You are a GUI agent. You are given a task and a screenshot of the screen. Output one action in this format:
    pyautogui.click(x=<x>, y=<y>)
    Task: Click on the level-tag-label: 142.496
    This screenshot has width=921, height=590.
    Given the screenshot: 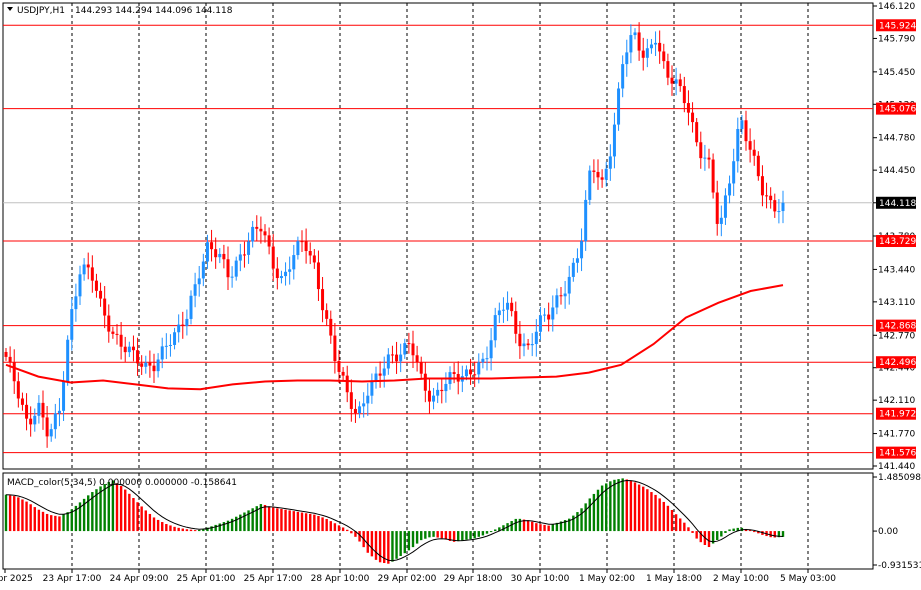 What is the action you would take?
    pyautogui.click(x=897, y=363)
    